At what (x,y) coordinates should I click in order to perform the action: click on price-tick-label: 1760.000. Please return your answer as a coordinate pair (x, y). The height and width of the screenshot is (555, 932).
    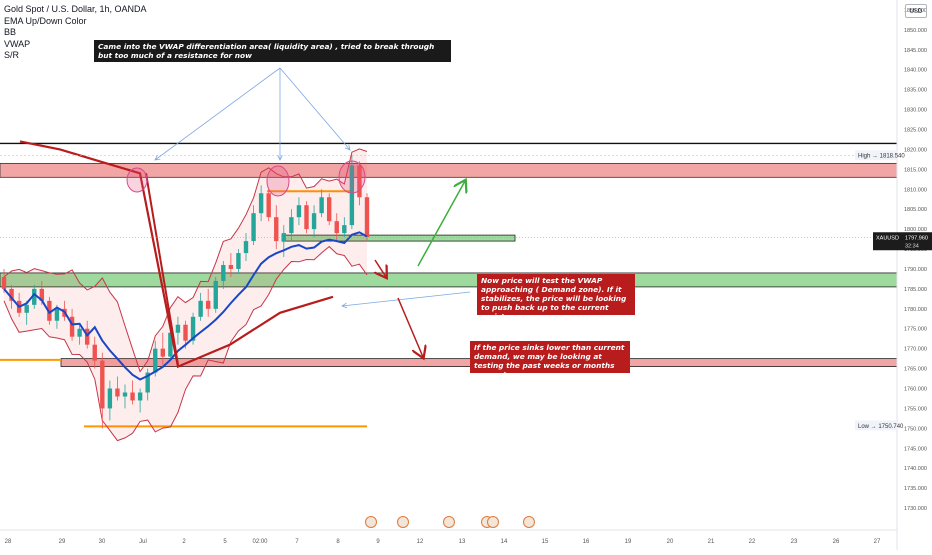
    Looking at the image, I should click on (915, 390).